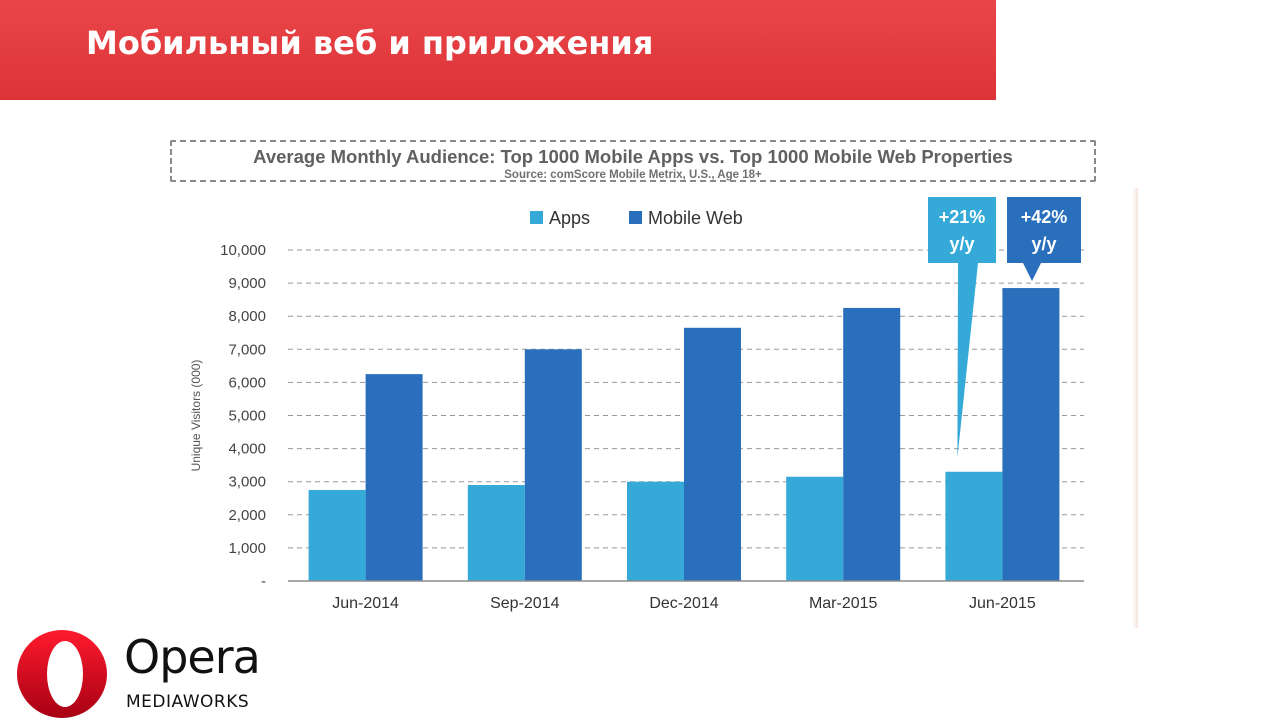  What do you see at coordinates (243, 250) in the screenshot?
I see `y-tick-label: 10,000` at bounding box center [243, 250].